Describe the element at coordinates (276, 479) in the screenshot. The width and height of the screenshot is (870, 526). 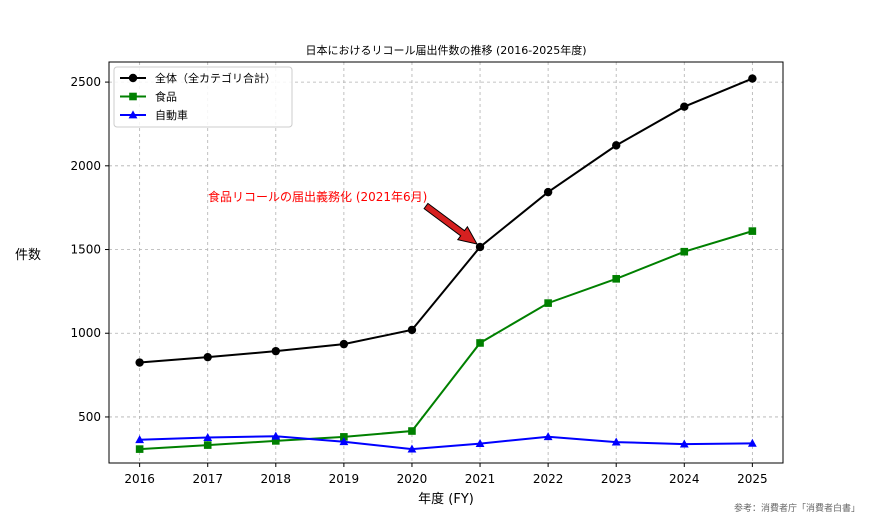
I see `x-tick-label: 2018` at that location.